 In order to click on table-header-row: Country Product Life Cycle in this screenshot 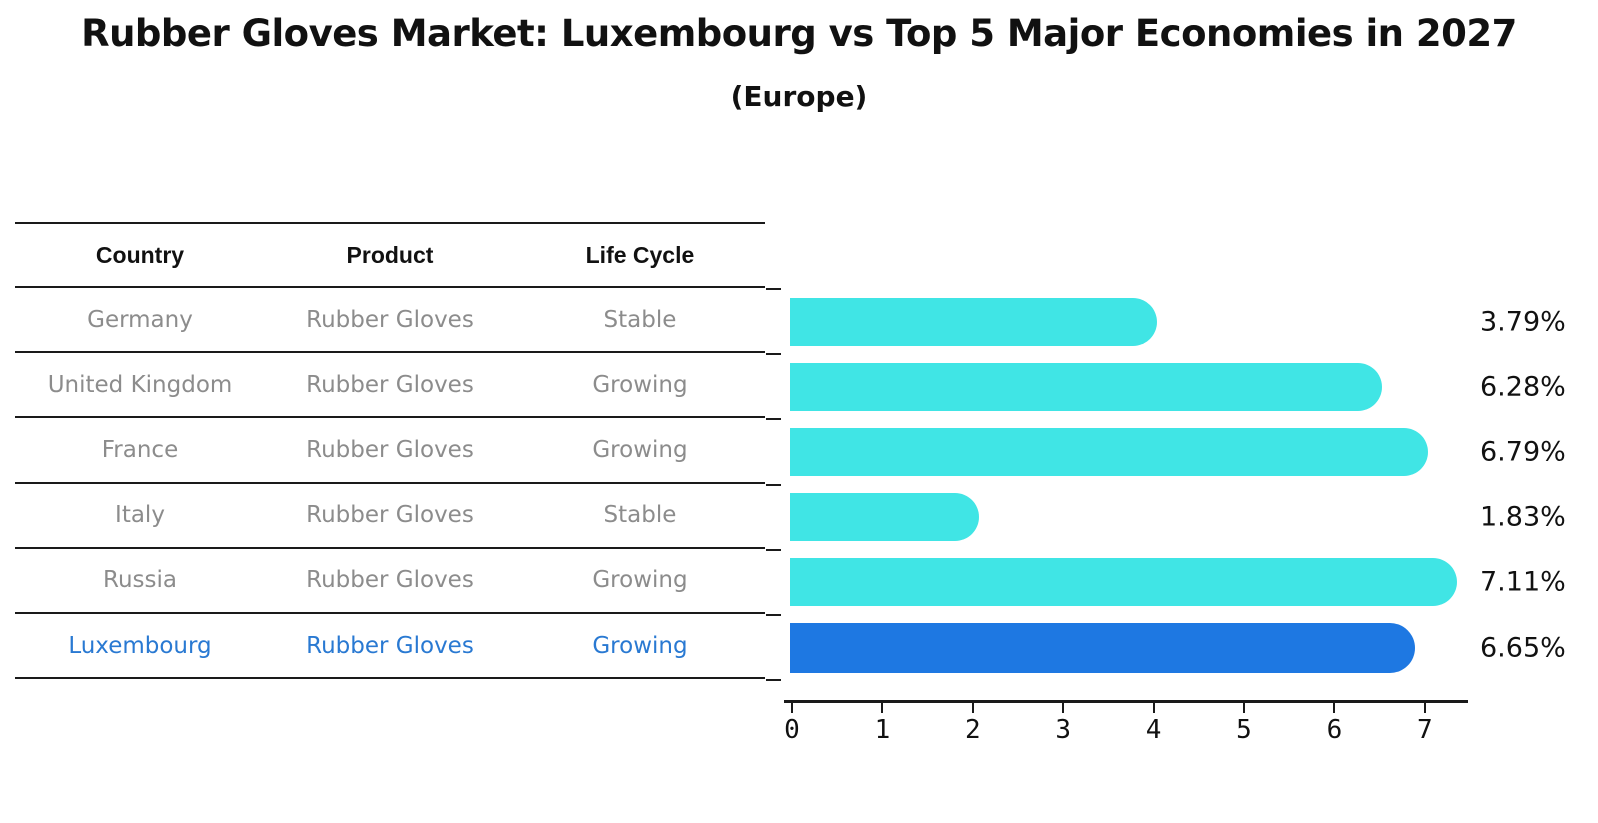, I will do `click(390, 255)`.